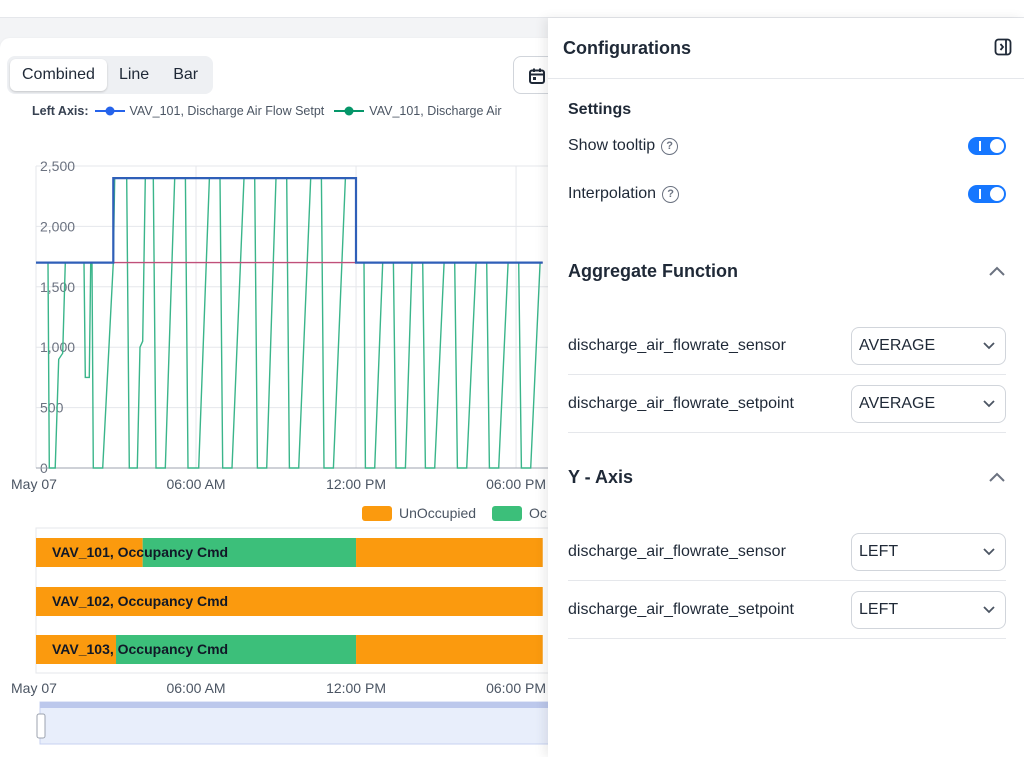 The width and height of the screenshot is (1024, 757). Describe the element at coordinates (928, 610) in the screenshot. I see `yaxis-select-setpoint: LEFT` at that location.